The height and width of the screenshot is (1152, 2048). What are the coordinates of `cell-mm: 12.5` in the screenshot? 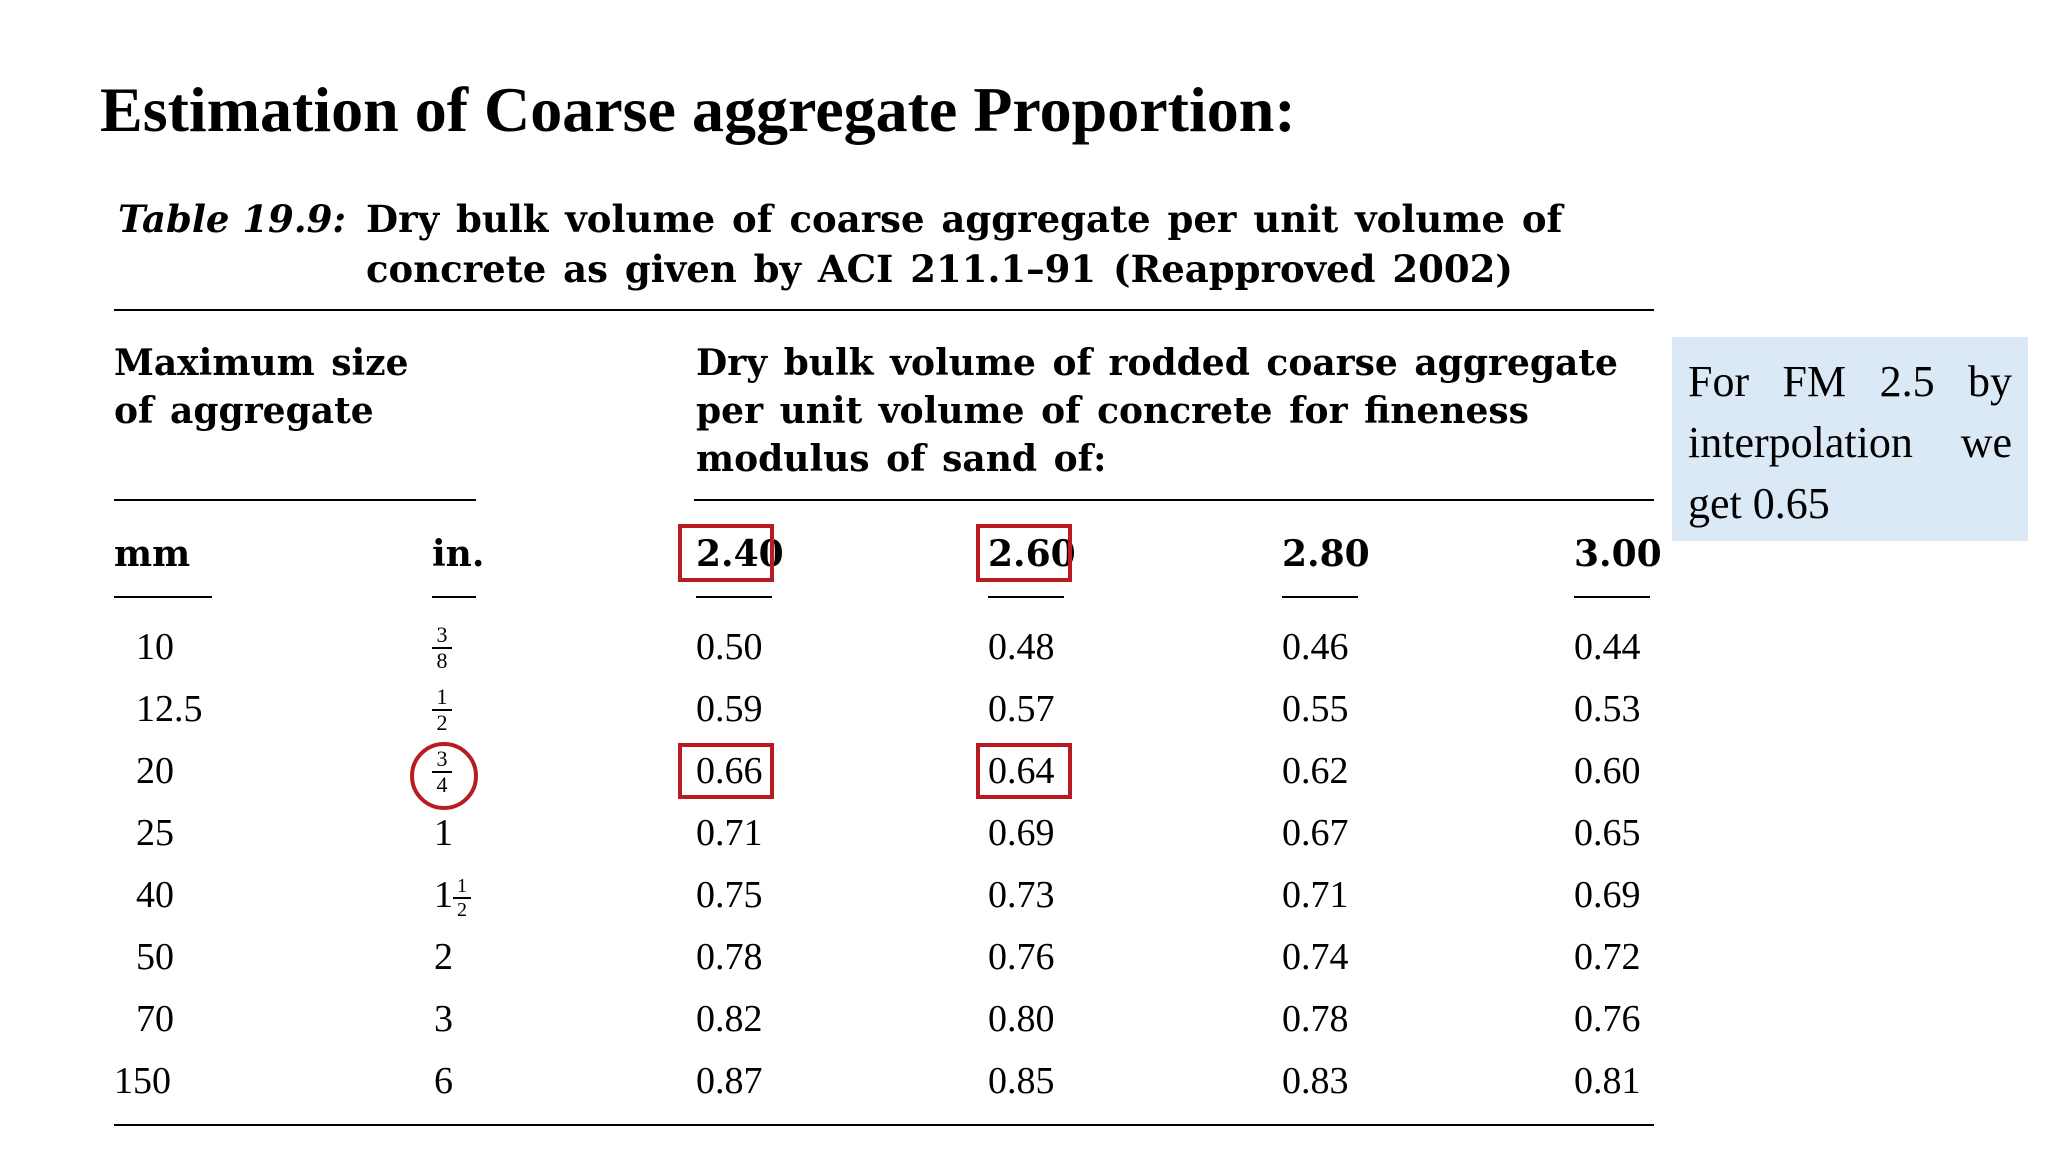 It's located at (169, 709).